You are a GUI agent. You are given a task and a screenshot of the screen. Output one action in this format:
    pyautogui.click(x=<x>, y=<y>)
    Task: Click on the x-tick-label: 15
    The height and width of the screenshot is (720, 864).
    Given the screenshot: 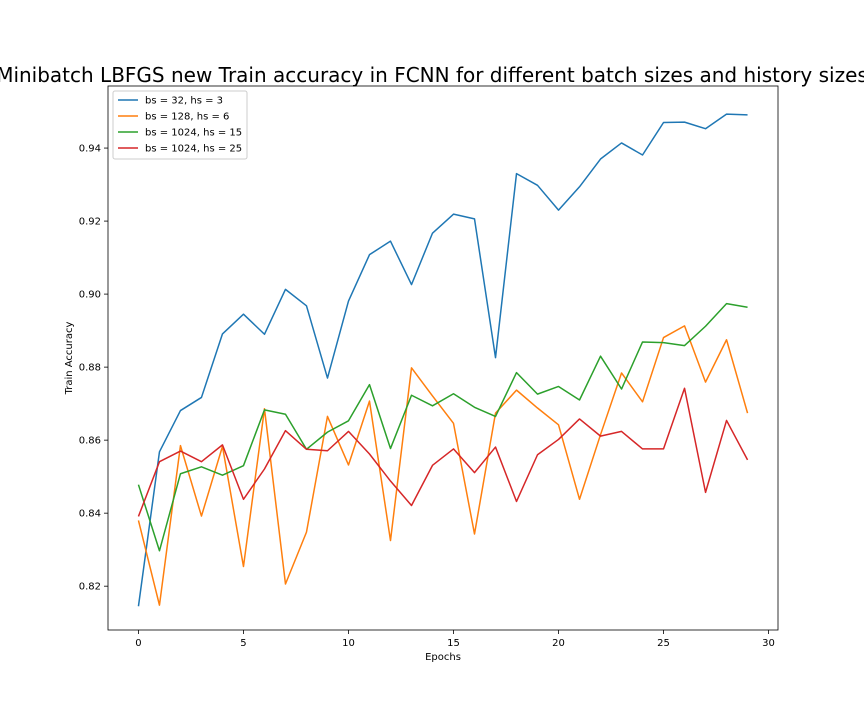 What is the action you would take?
    pyautogui.click(x=453, y=643)
    